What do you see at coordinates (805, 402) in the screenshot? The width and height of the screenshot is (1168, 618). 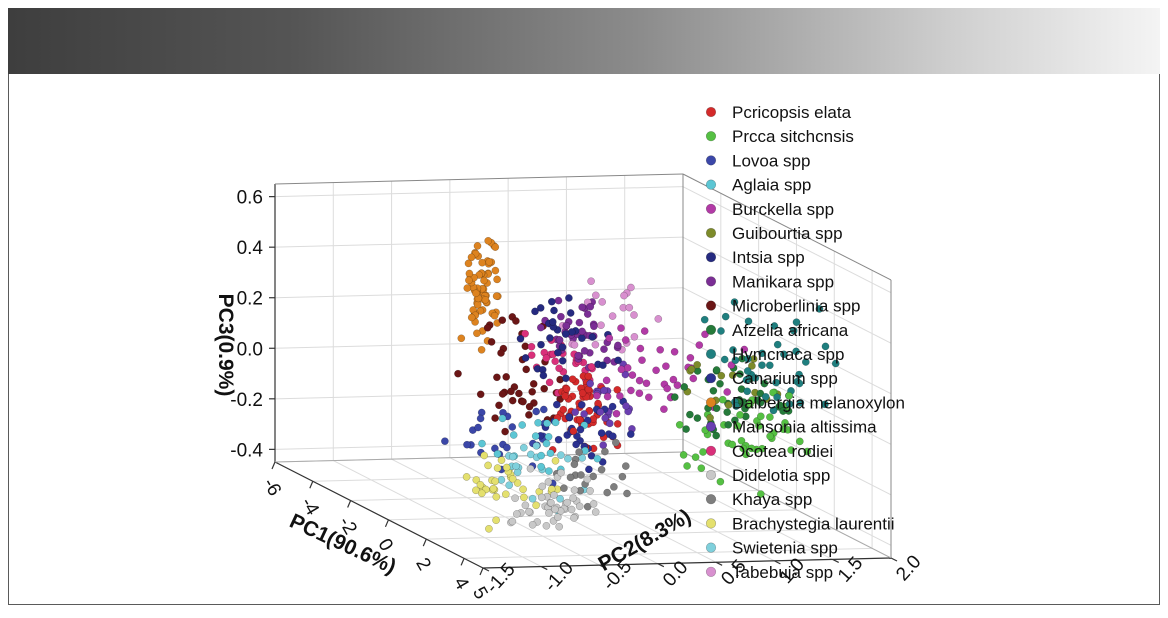 I see `legend-item: Dalbergia melanoxylon` at bounding box center [805, 402].